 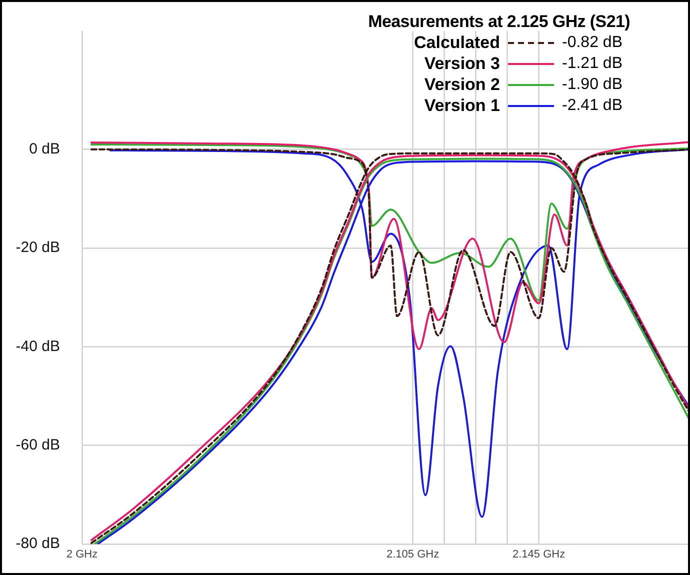 What do you see at coordinates (457, 42) in the screenshot?
I see `legend-label: Calculated` at bounding box center [457, 42].